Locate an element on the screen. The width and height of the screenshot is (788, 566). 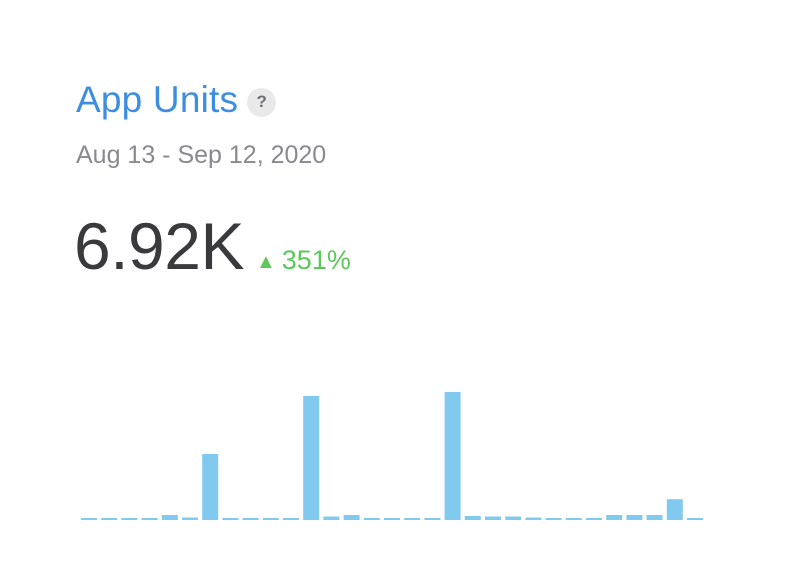
date-range: Aug 13 - Sep 12, 2020 is located at coordinates (201, 155).